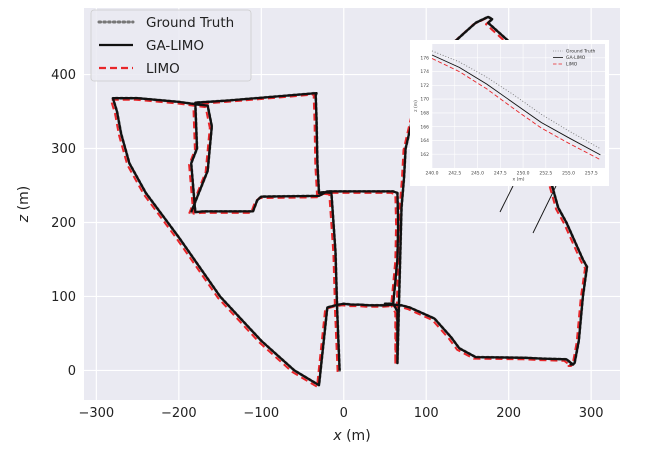 The height and width of the screenshot is (457, 649). I want to click on y-tick-label: 400, so click(63, 75).